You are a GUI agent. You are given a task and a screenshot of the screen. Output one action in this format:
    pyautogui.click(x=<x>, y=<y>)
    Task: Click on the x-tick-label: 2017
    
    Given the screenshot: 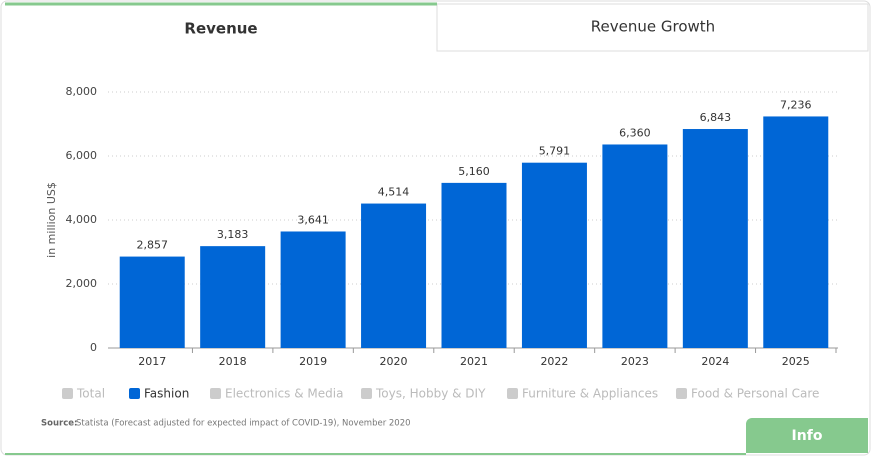 What is the action you would take?
    pyautogui.click(x=152, y=361)
    